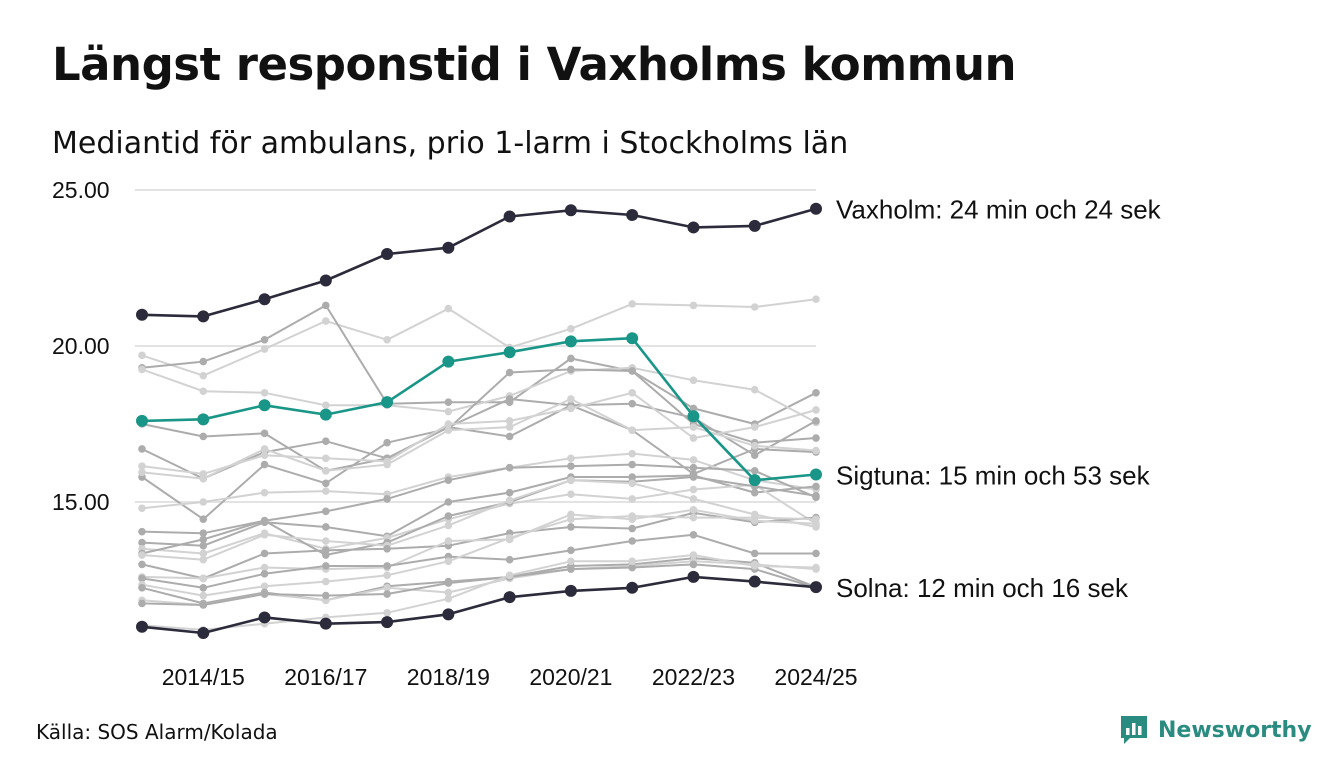 This screenshot has width=1340, height=780. I want to click on x-tick-label: 2020/21, so click(570, 677).